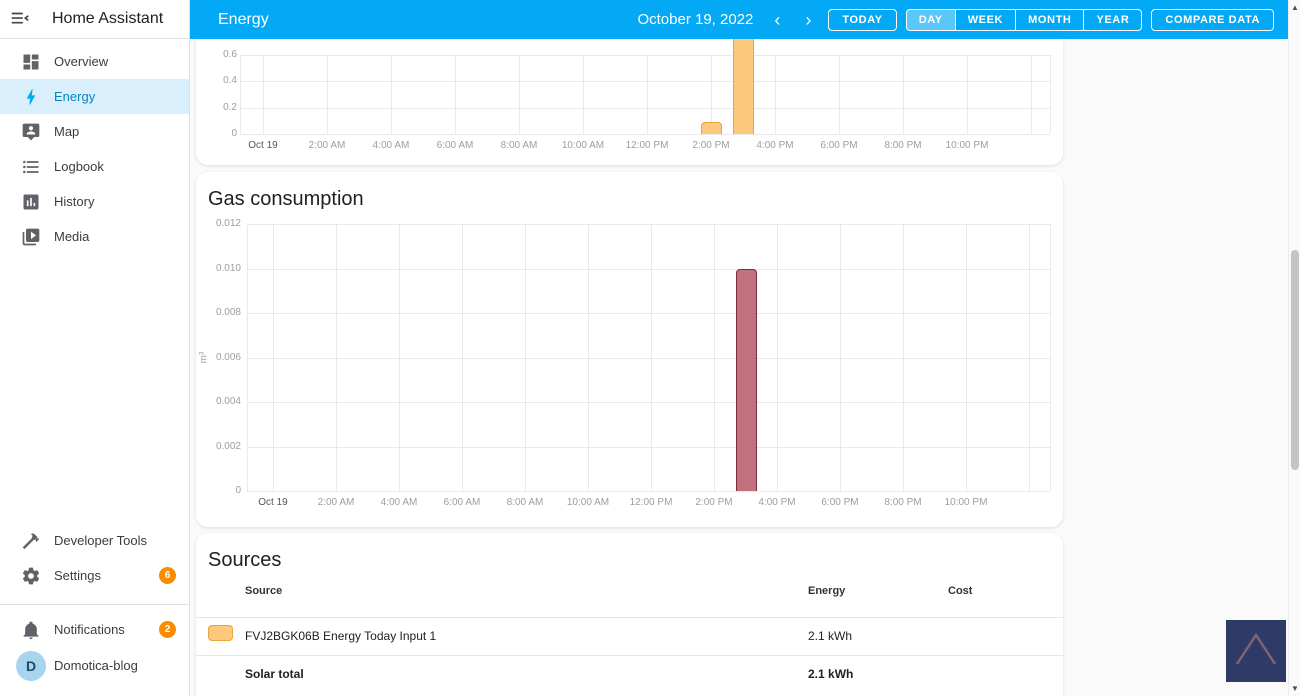 The height and width of the screenshot is (696, 1300). I want to click on chart-decoration: 0.4, so click(230, 81).